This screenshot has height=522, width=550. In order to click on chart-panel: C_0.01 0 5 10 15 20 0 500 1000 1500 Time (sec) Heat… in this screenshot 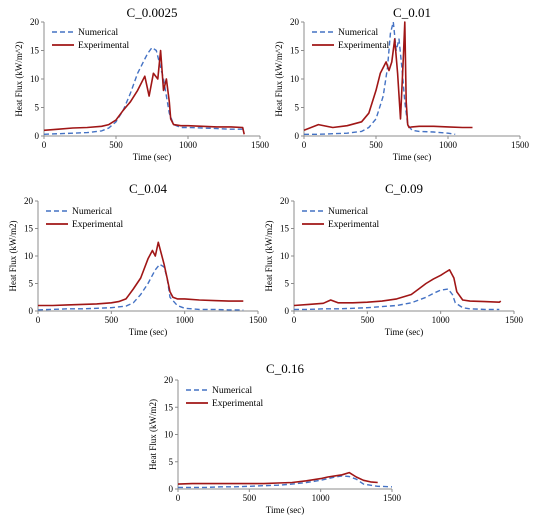, I will do `click(402, 83)`.